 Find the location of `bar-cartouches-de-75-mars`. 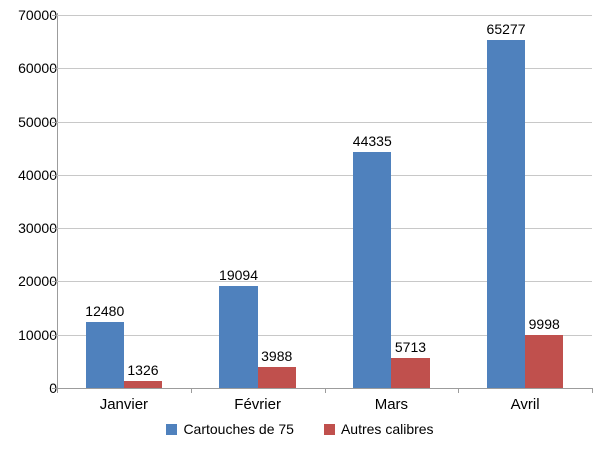

bar-cartouches-de-75-mars is located at coordinates (372, 269).